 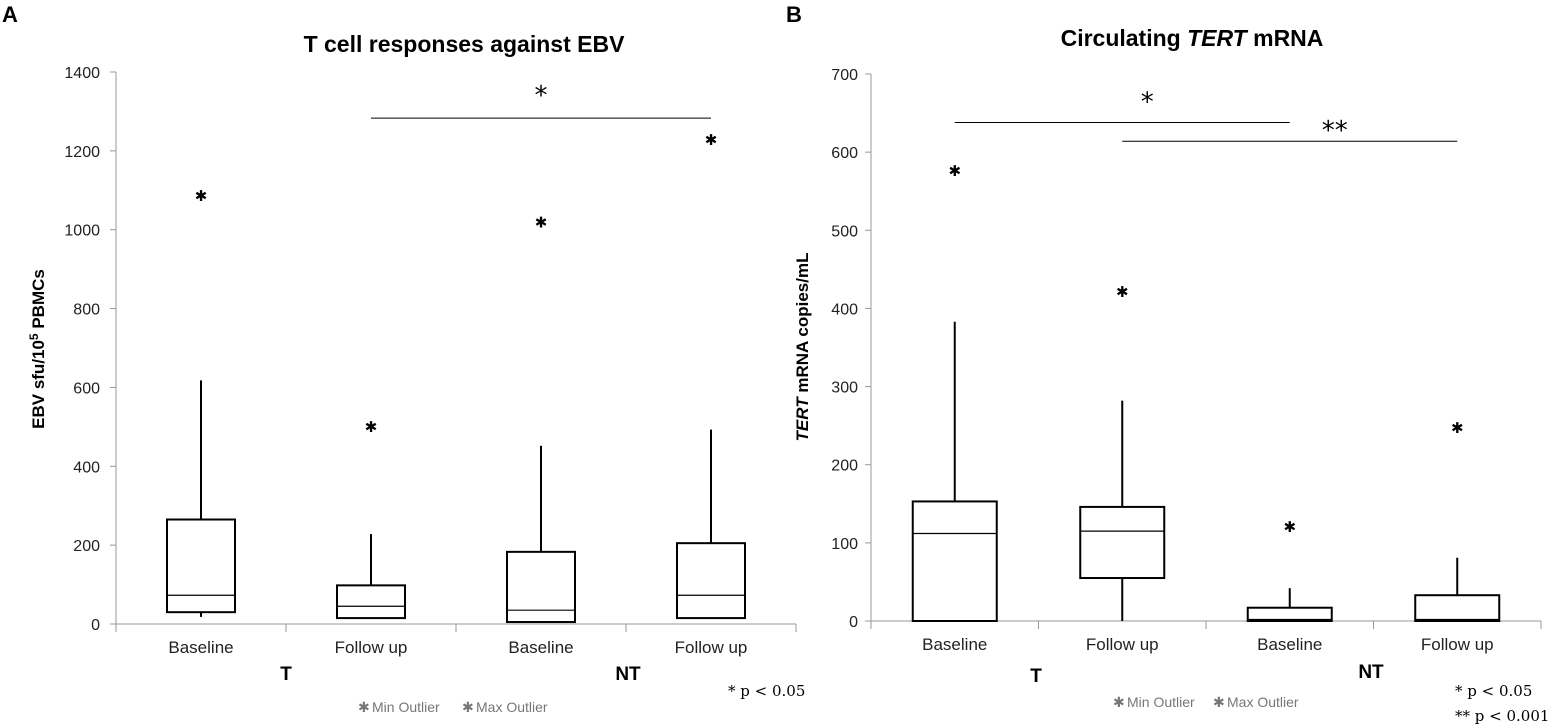 I want to click on box-b-0: ✱, so click(x=954, y=392).